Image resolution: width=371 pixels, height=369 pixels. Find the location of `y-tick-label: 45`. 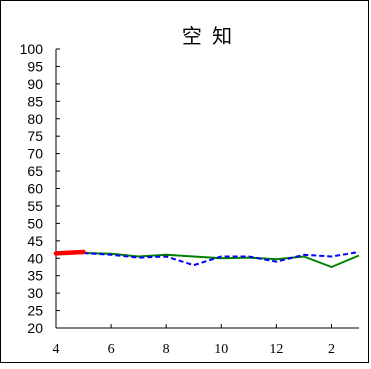

y-tick-label: 45 is located at coordinates (35, 241).